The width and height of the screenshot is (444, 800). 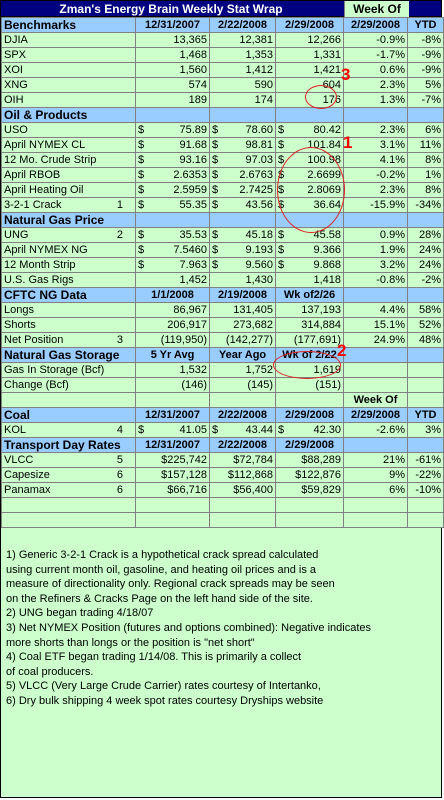 What do you see at coordinates (242, 250) in the screenshot?
I see `value-cell: $9.193` at bounding box center [242, 250].